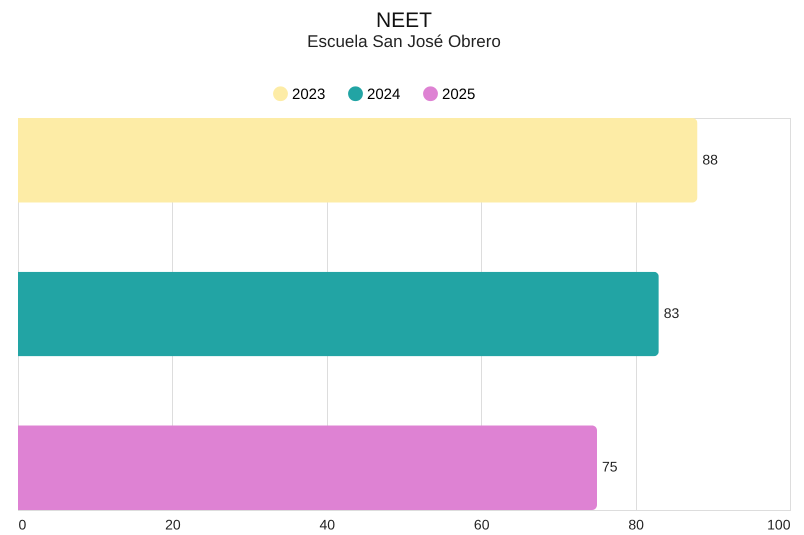  I want to click on chart-subtitle: Escuela San José Obrero, so click(404, 41).